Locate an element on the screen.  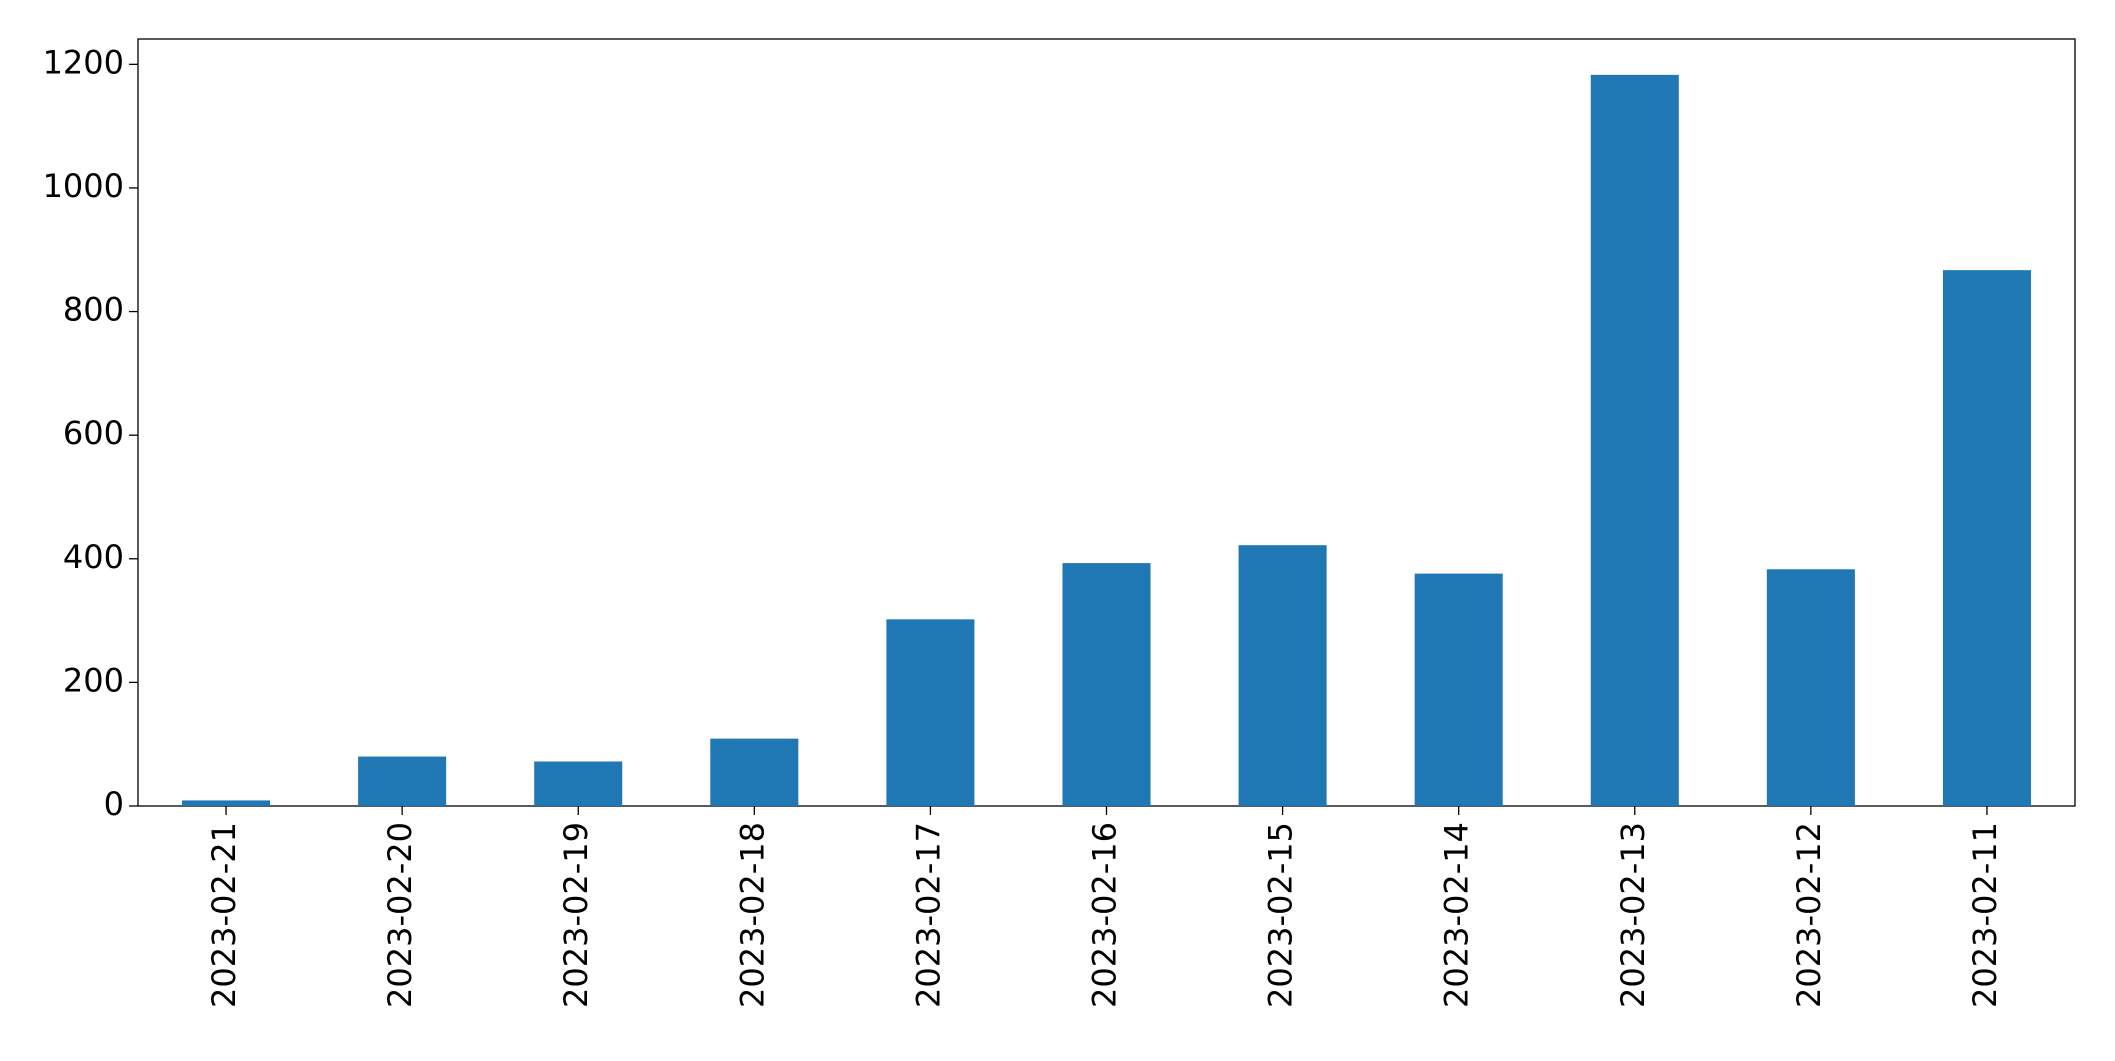
x-tick-label: 2023-02-12 is located at coordinates (1809, 915).